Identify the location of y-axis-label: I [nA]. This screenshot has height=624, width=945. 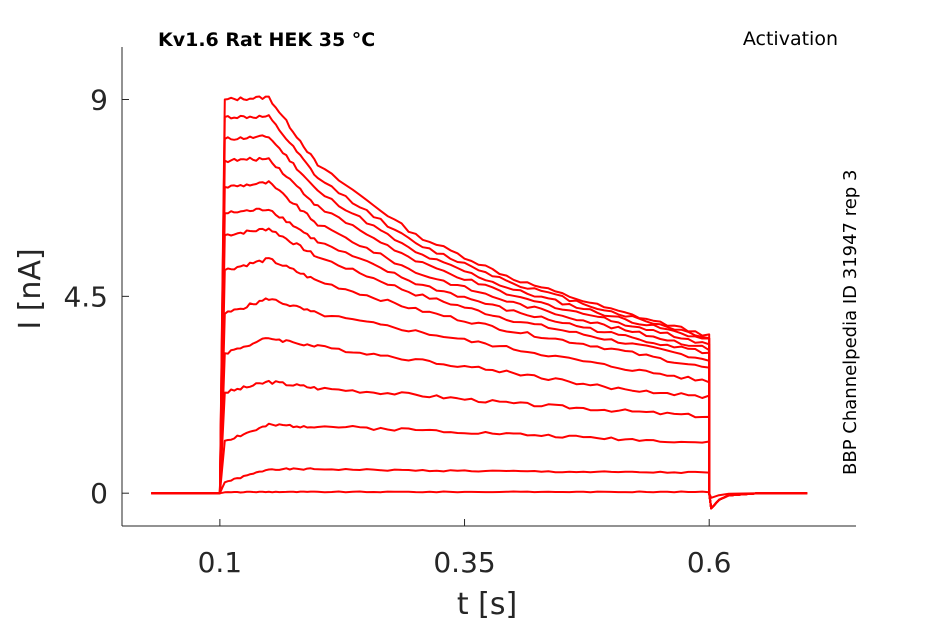
(30, 288).